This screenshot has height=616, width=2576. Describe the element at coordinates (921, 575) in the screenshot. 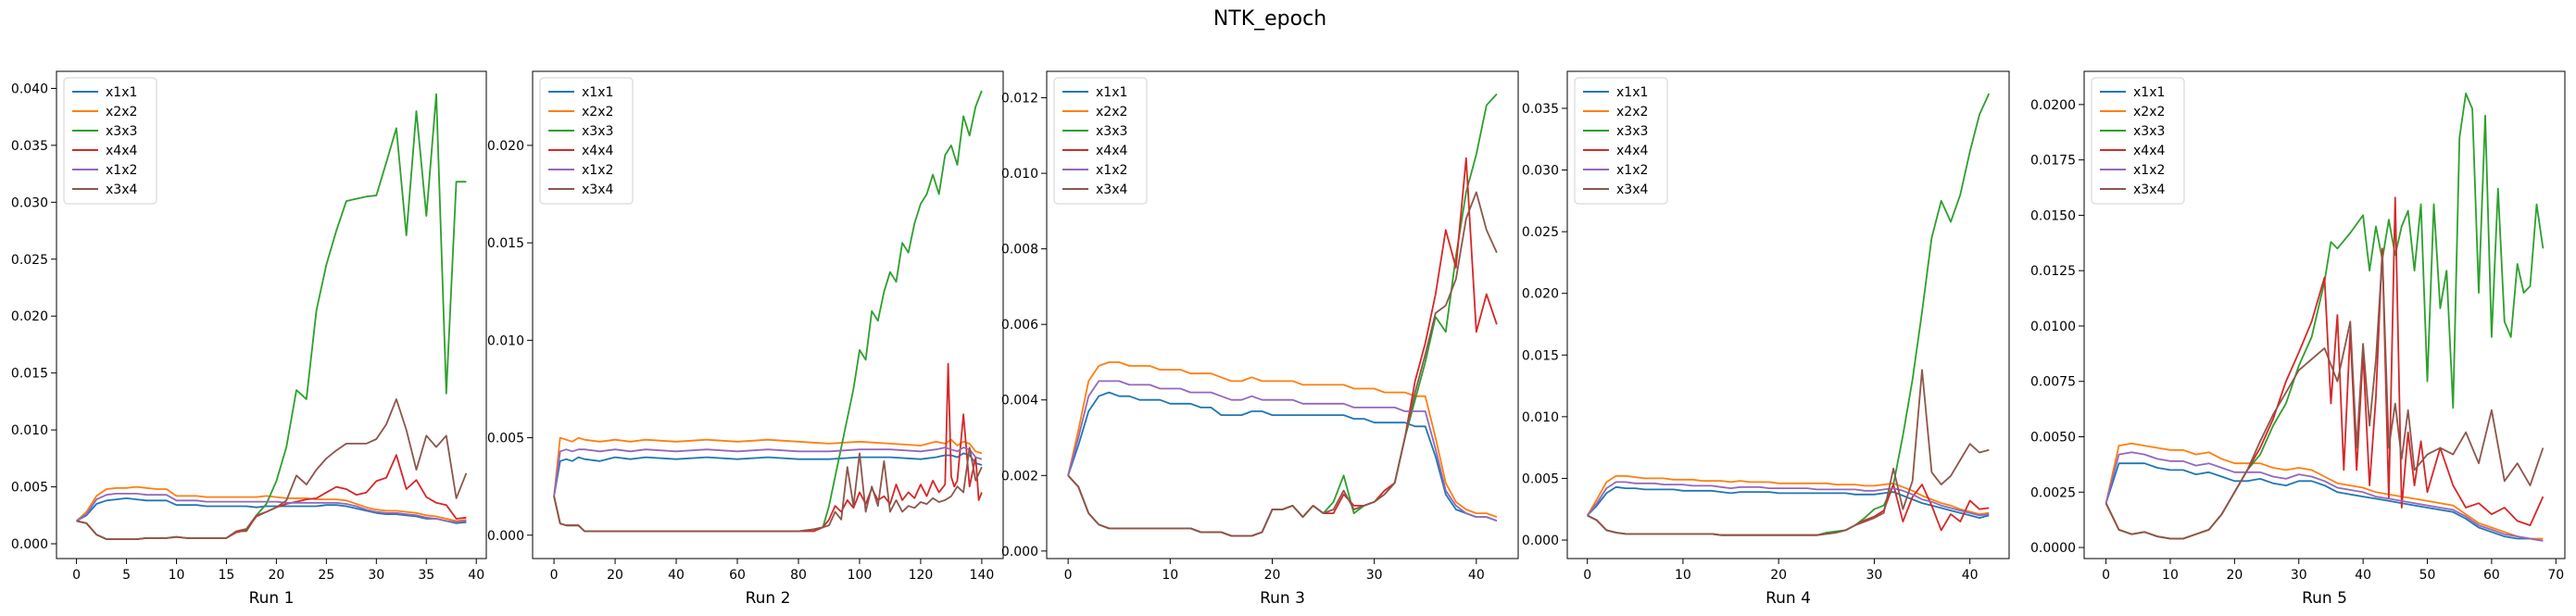

I see `x-tick-label: 120` at that location.